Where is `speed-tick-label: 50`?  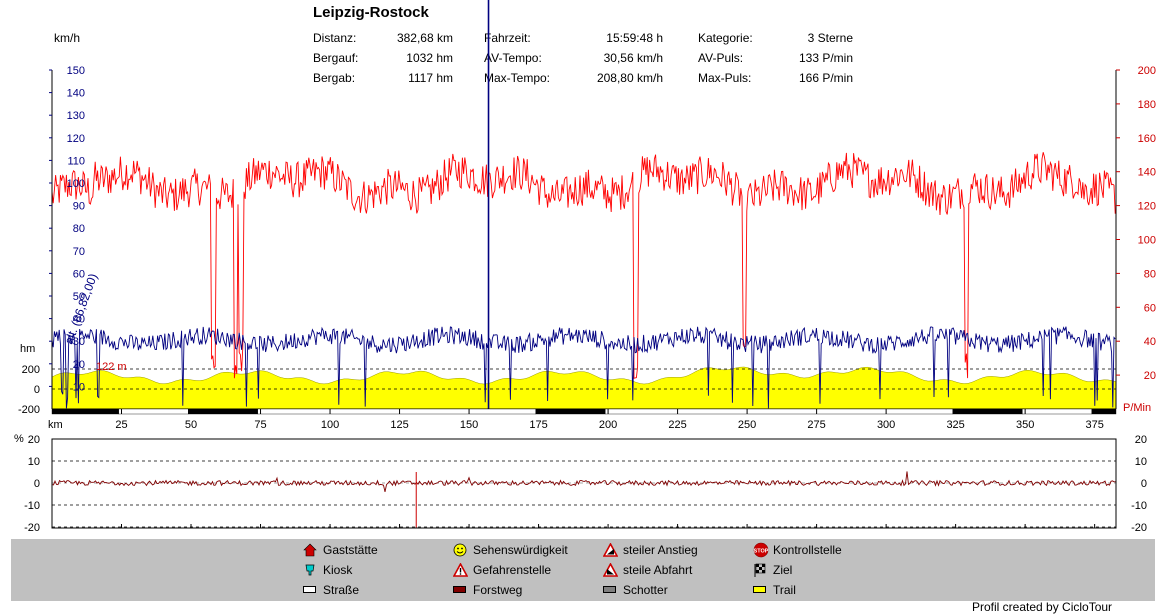 speed-tick-label: 50 is located at coordinates (79, 297).